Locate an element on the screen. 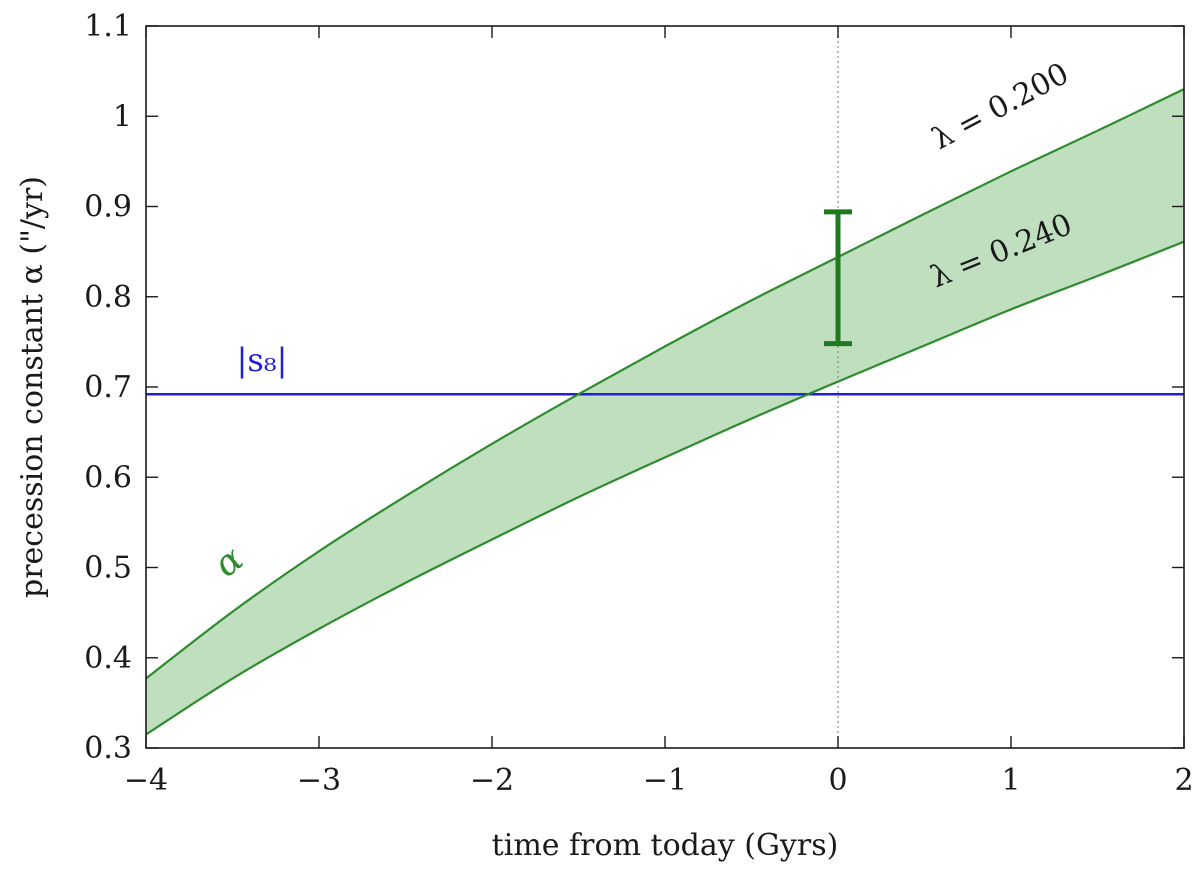 This screenshot has width=1200, height=871. x-tick-label: 0 is located at coordinates (837, 780).